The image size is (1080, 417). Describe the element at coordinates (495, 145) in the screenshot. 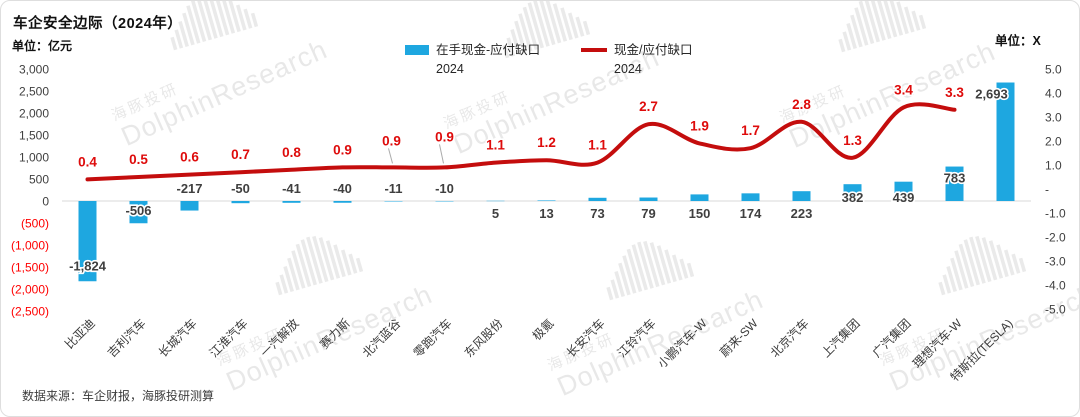

I see `line-value-label: 1.1` at that location.